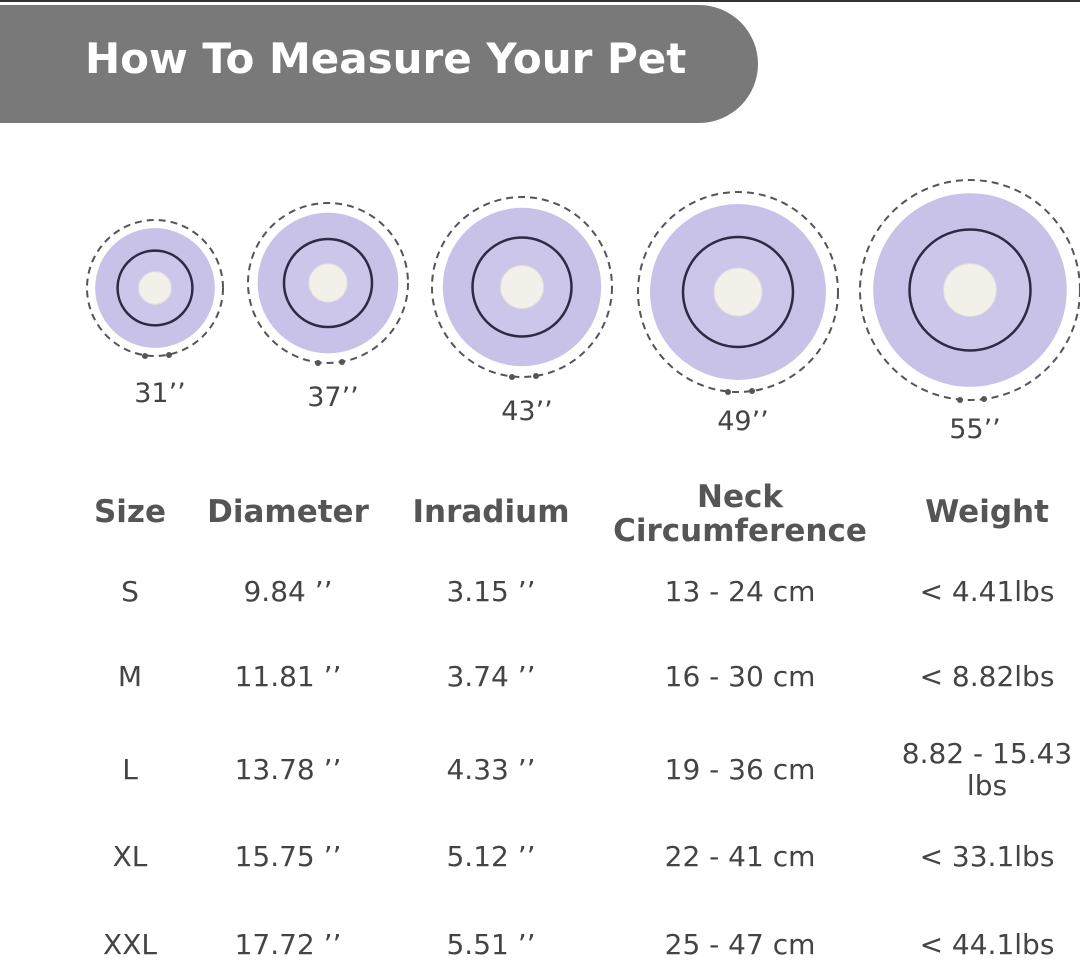 Image resolution: width=1080 pixels, height=964 pixels. I want to click on table-cell: < 8.82lbs, so click(987, 676).